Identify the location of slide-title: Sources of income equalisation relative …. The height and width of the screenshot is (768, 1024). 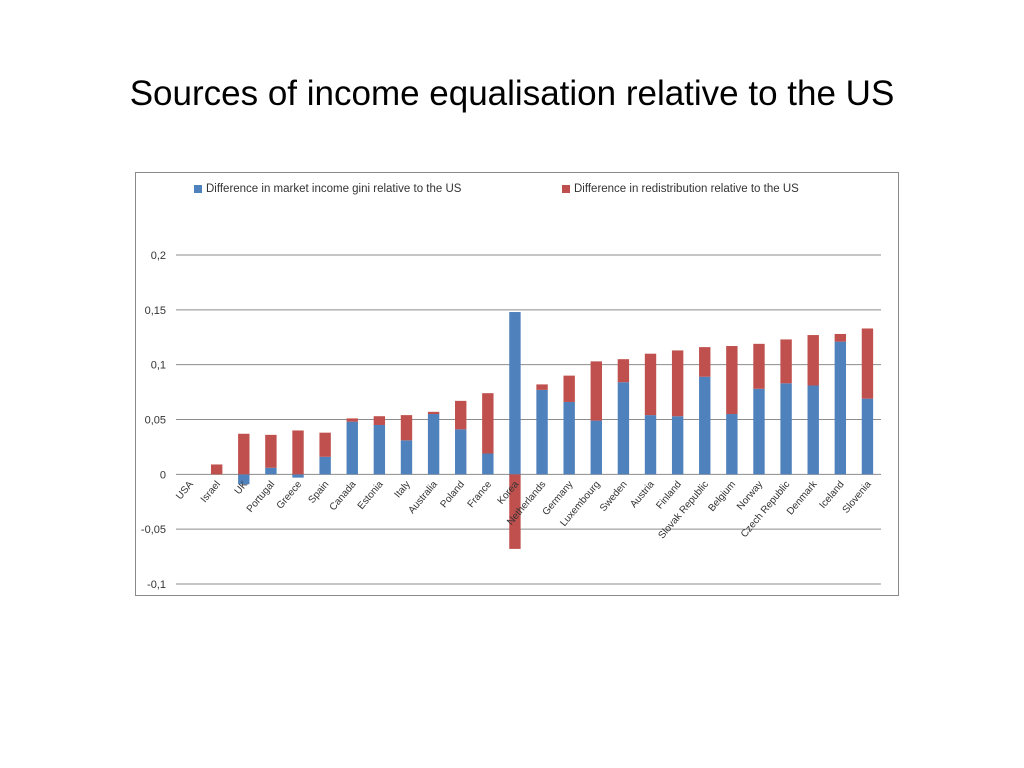
(512, 93).